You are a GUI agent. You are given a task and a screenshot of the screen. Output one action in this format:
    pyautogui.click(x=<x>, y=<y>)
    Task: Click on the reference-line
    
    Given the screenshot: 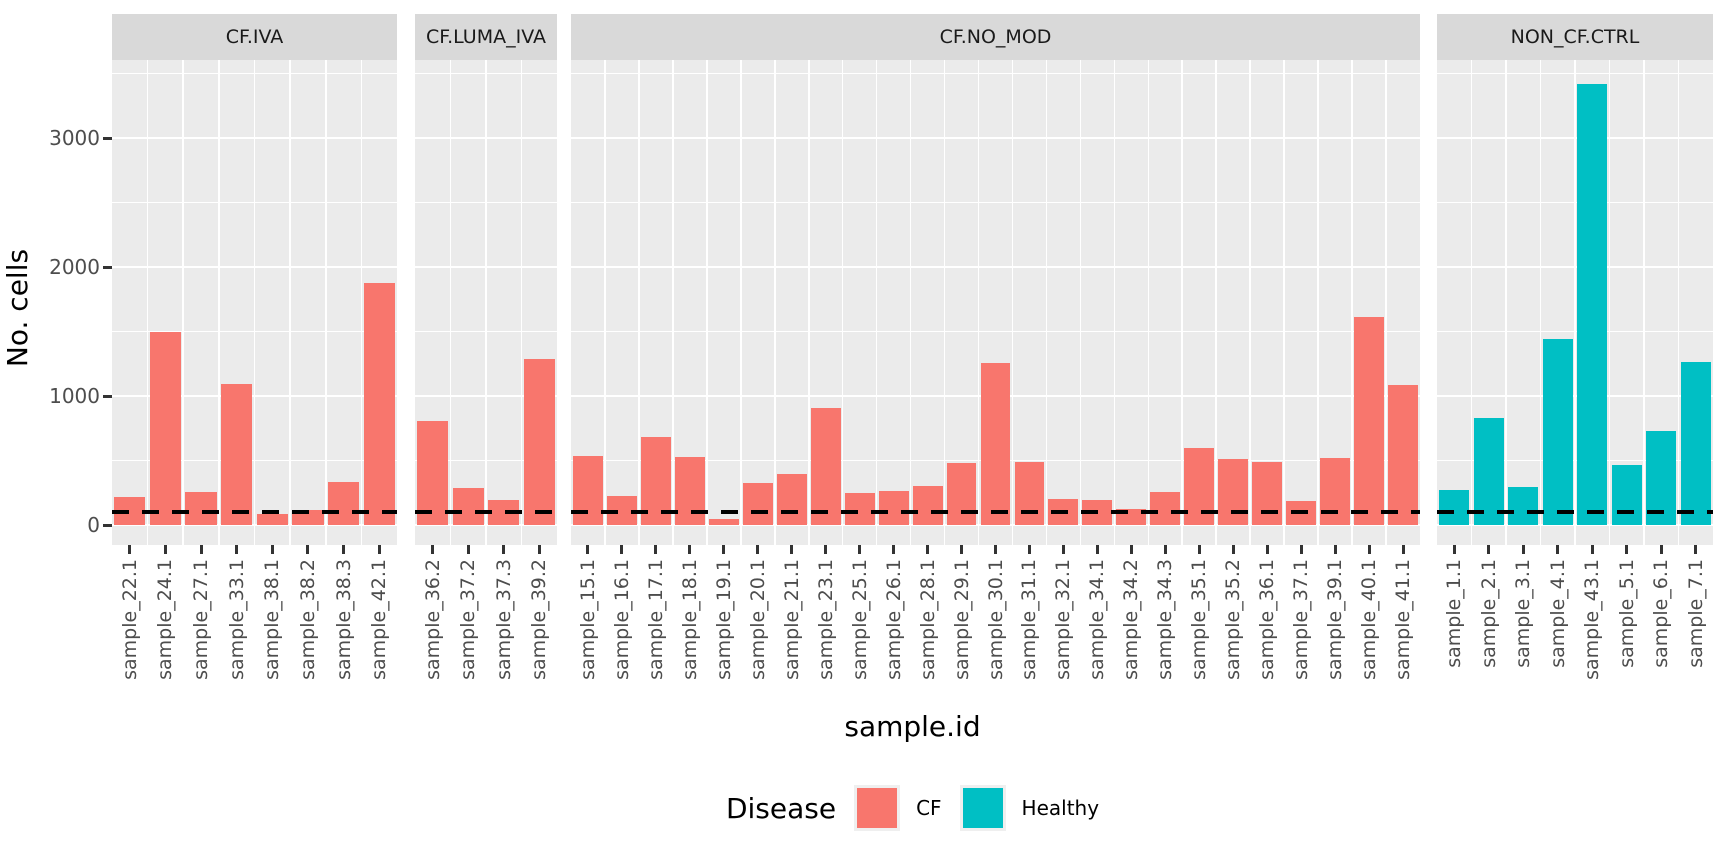 What is the action you would take?
    pyautogui.click(x=486, y=512)
    